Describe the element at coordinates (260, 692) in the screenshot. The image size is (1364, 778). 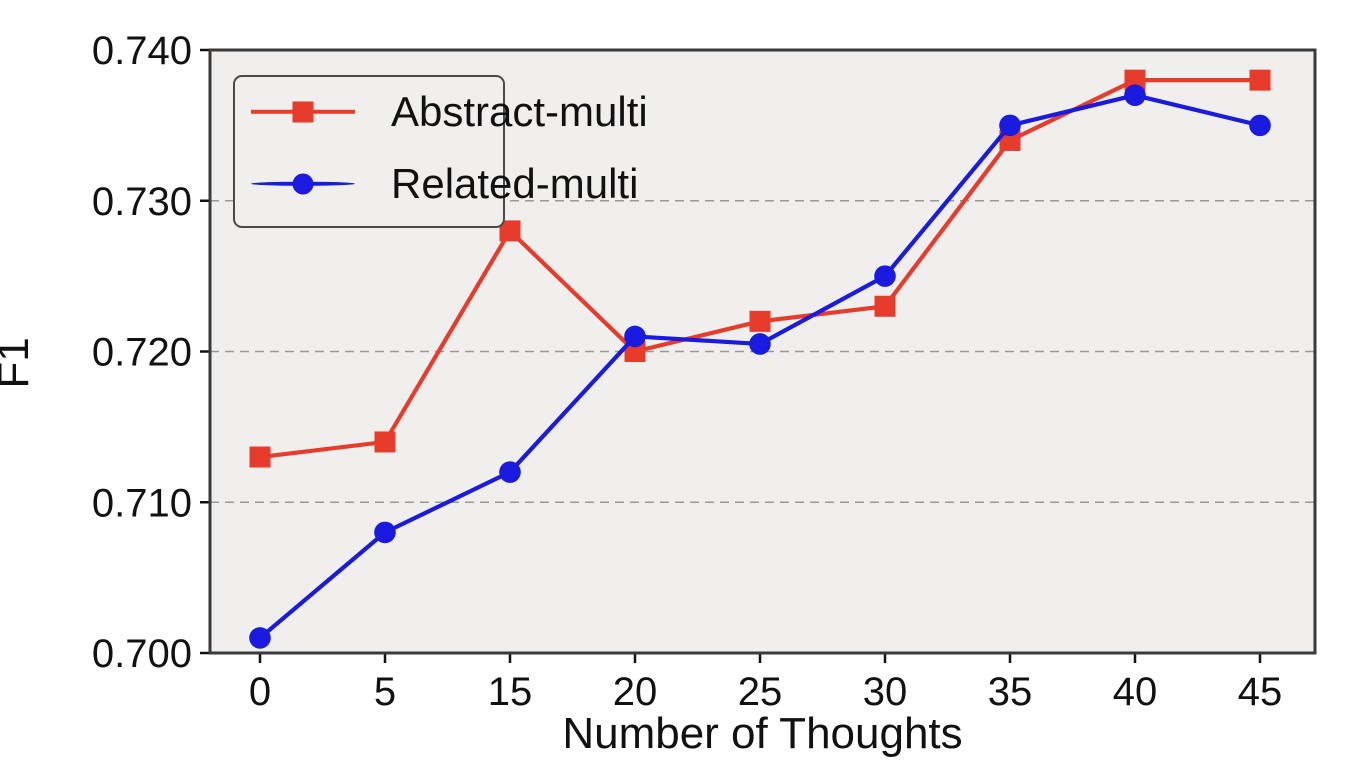
I see `x-tick-label: 0` at that location.